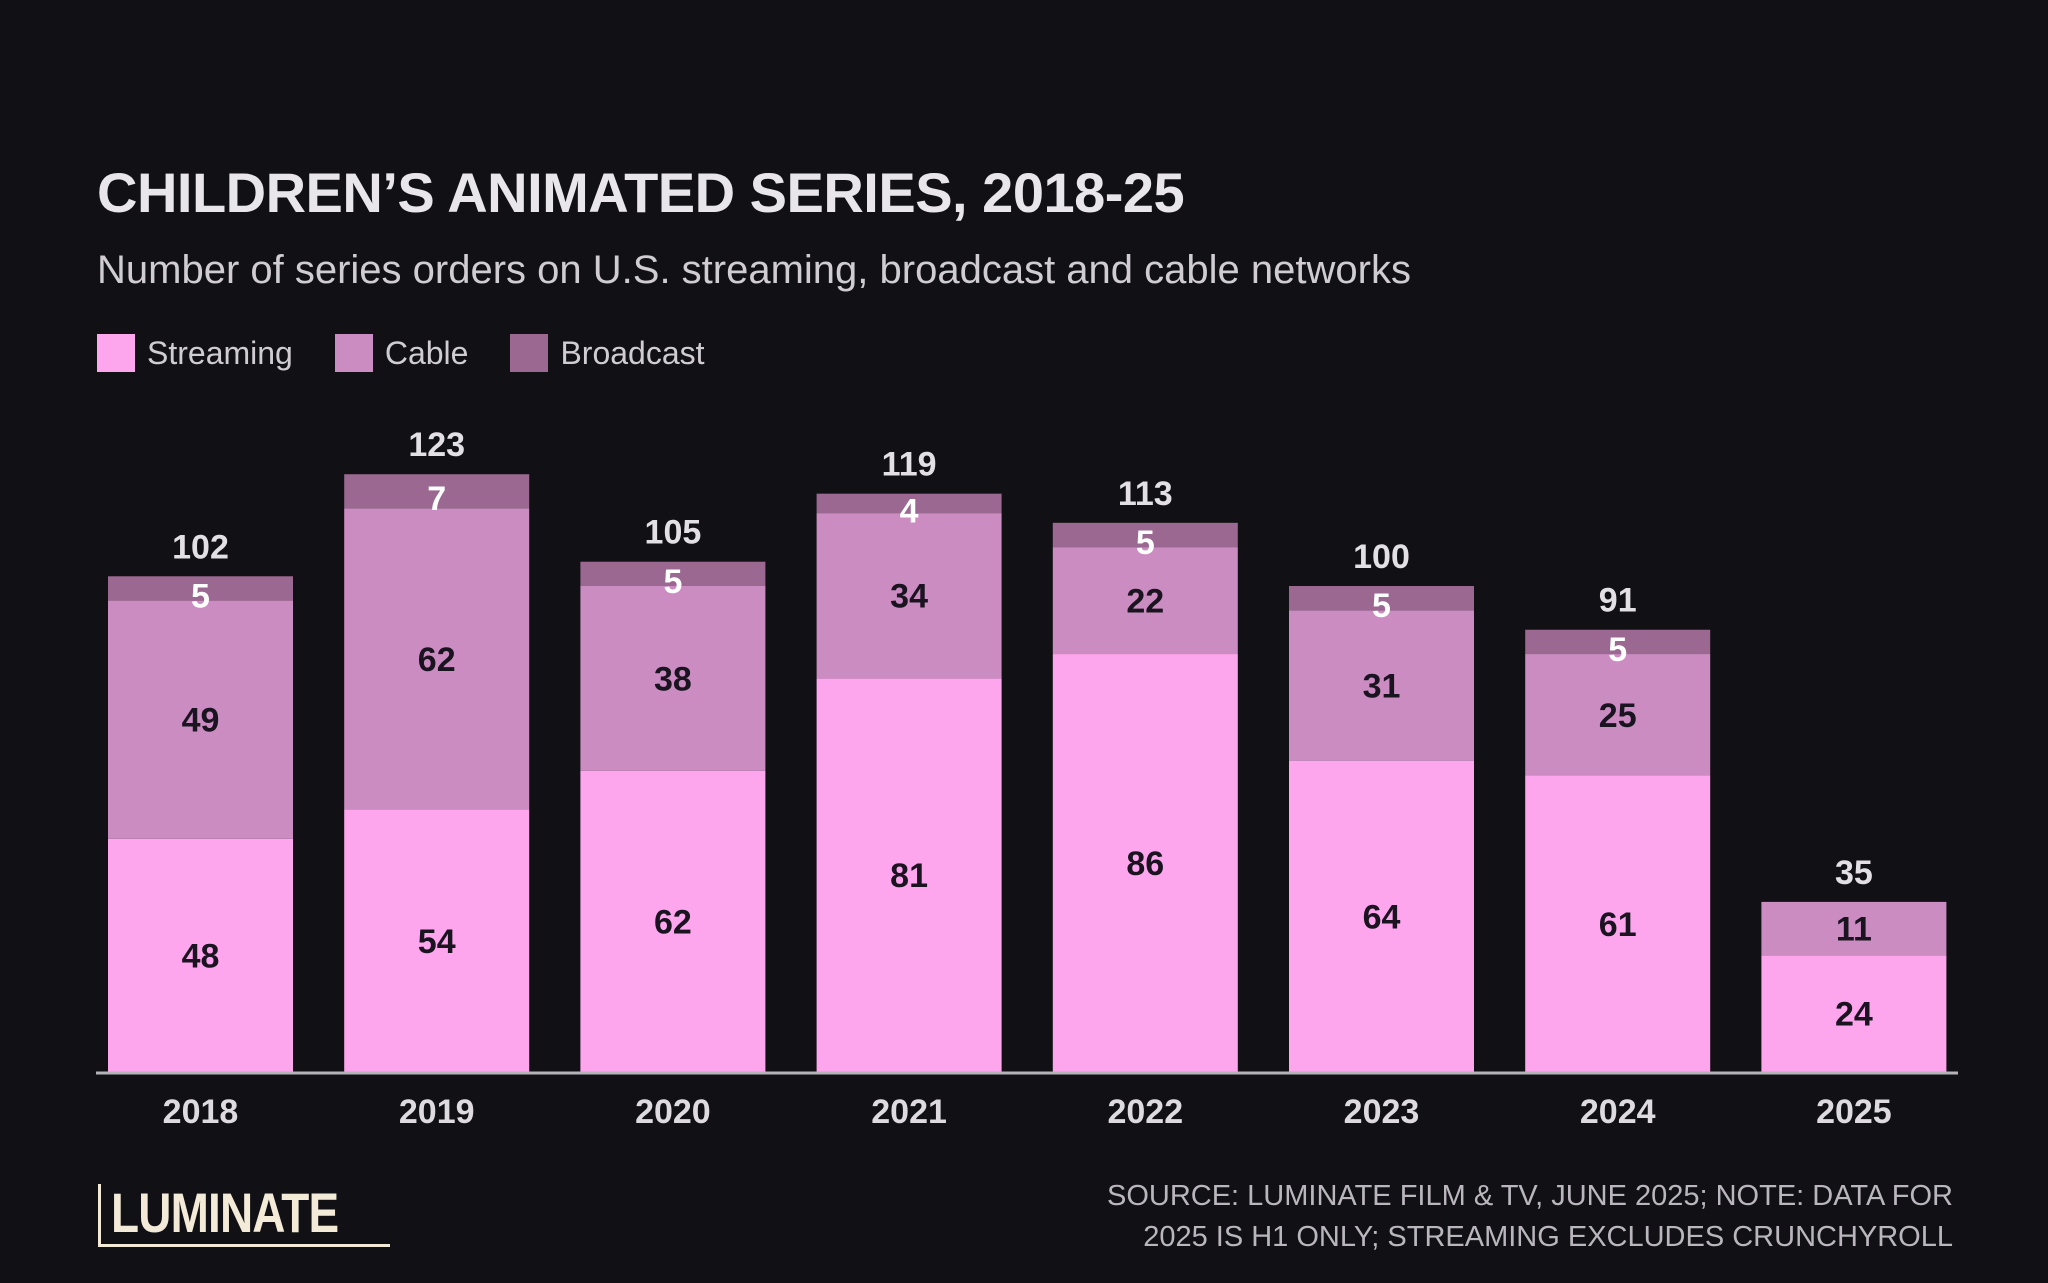 This screenshot has width=2048, height=1283. I want to click on bar-cable-2023, so click(1381, 685).